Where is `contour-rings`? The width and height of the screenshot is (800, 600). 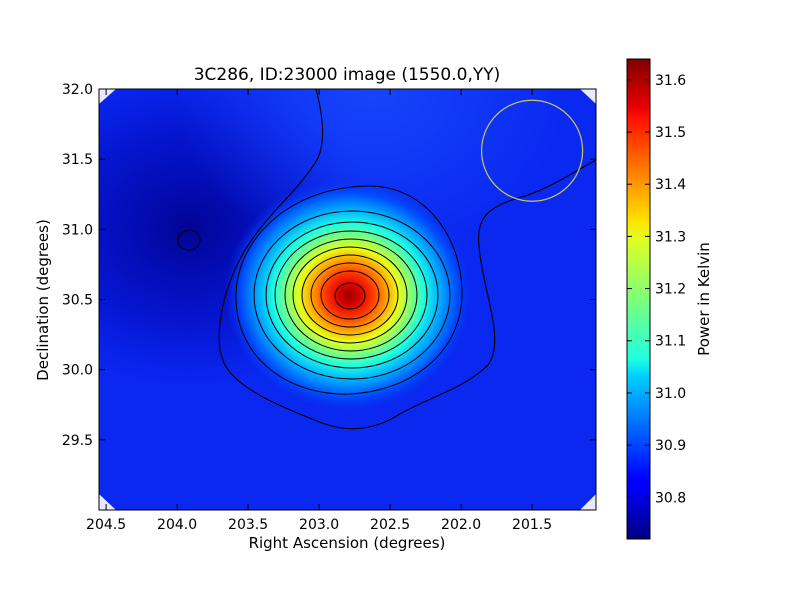 contour-rings is located at coordinates (349, 290).